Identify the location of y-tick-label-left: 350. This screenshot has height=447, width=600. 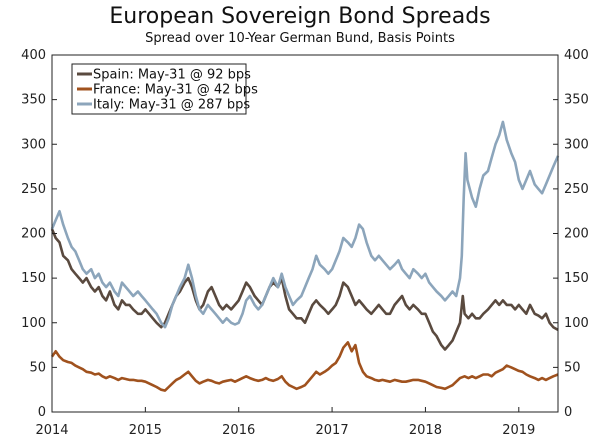
(33, 100).